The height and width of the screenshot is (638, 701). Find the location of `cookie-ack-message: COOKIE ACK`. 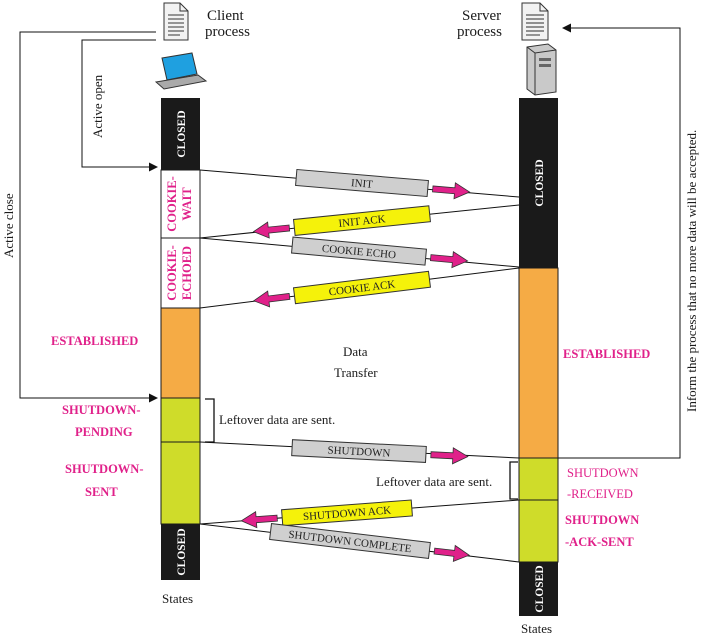

cookie-ack-message: COOKIE ACK is located at coordinates (341, 289).